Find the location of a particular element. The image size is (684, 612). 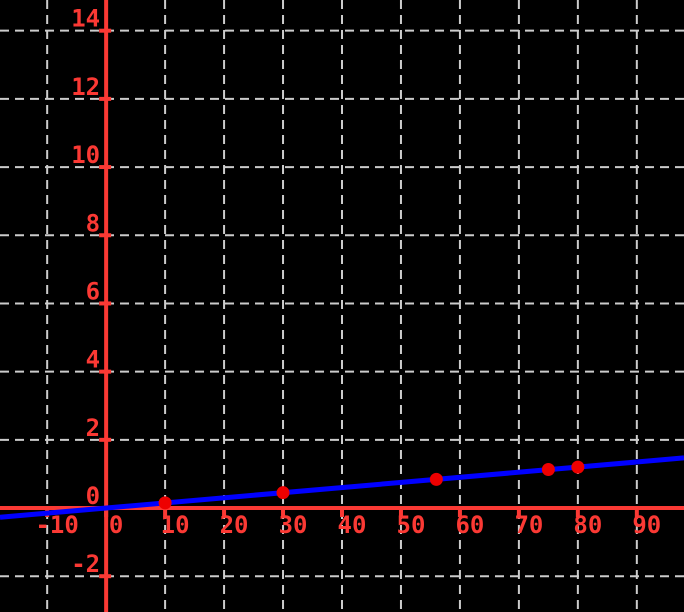

y-tick-label: 0 is located at coordinates (93, 496).